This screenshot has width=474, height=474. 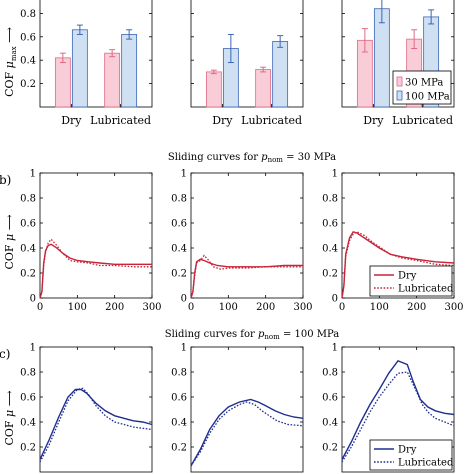 I want to click on bar-subplot-3: Dry Lubricated 30 MPa 100 MPa, so click(x=398, y=63).